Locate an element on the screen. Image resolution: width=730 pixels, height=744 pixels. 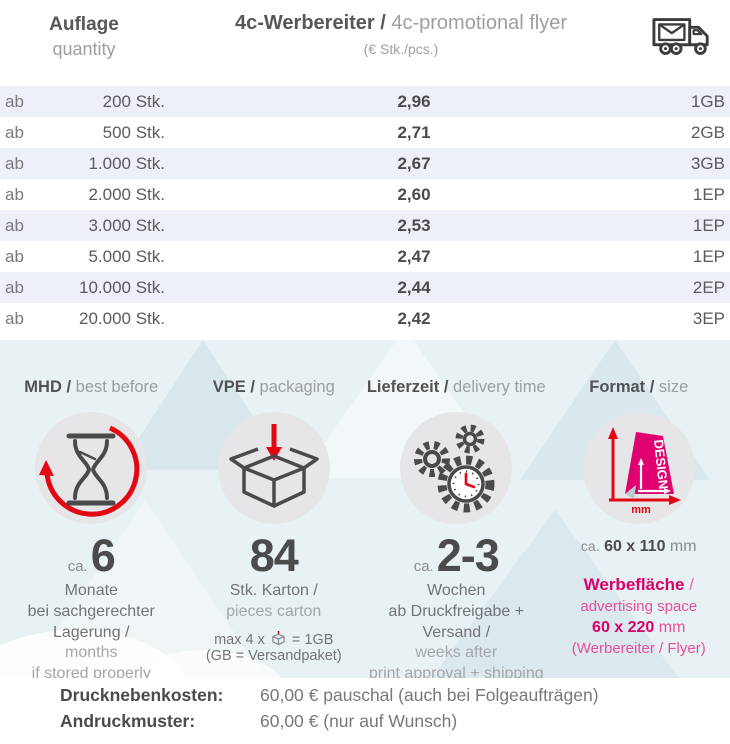
vpe-icon-circle is located at coordinates (273, 468).